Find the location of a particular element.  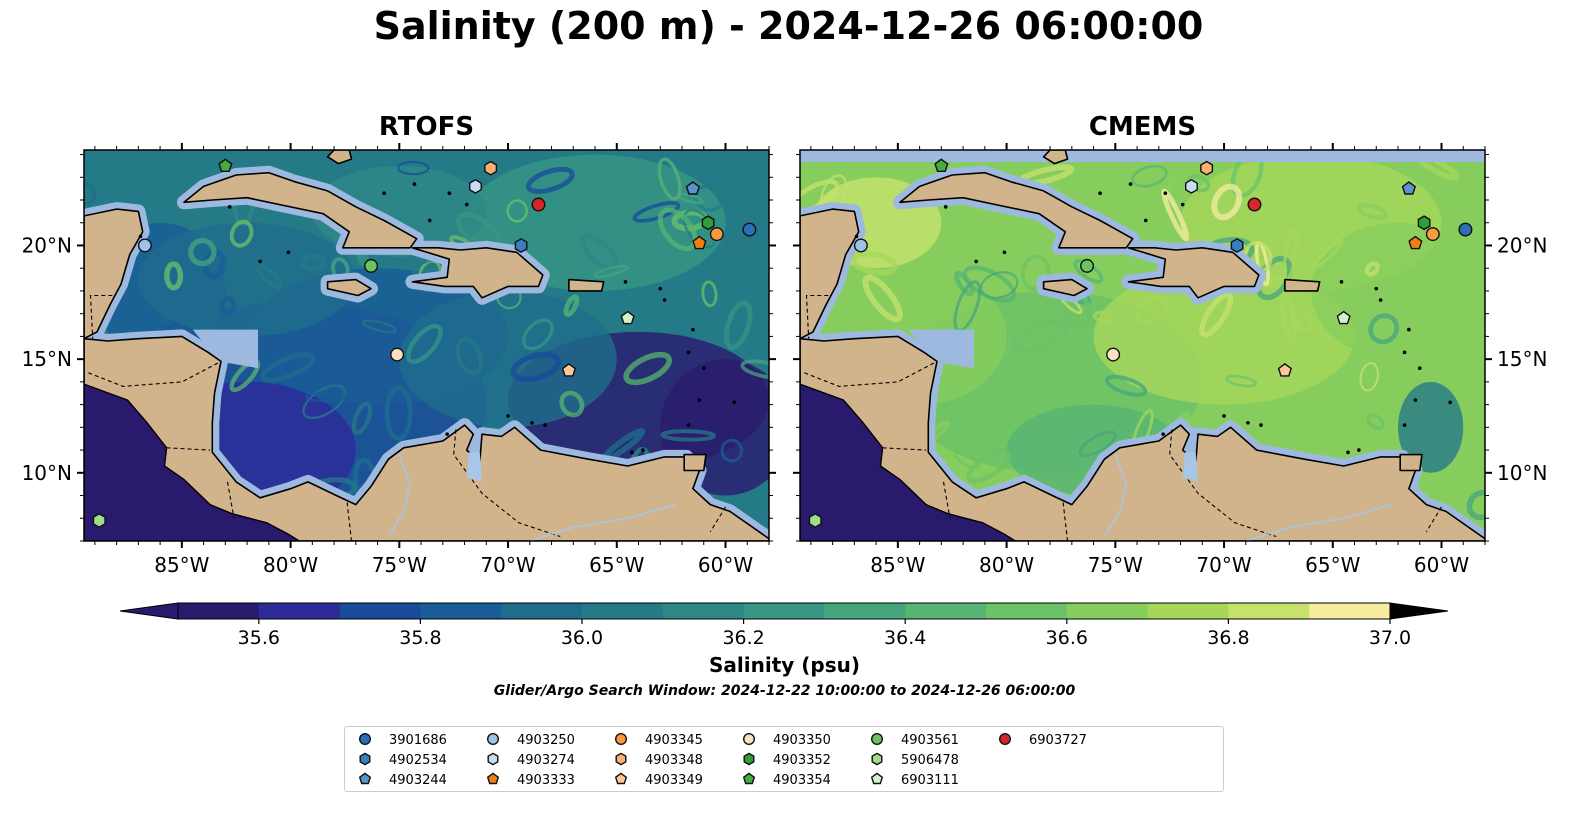

legend-label-4903250: 4903250 is located at coordinates (546, 740).